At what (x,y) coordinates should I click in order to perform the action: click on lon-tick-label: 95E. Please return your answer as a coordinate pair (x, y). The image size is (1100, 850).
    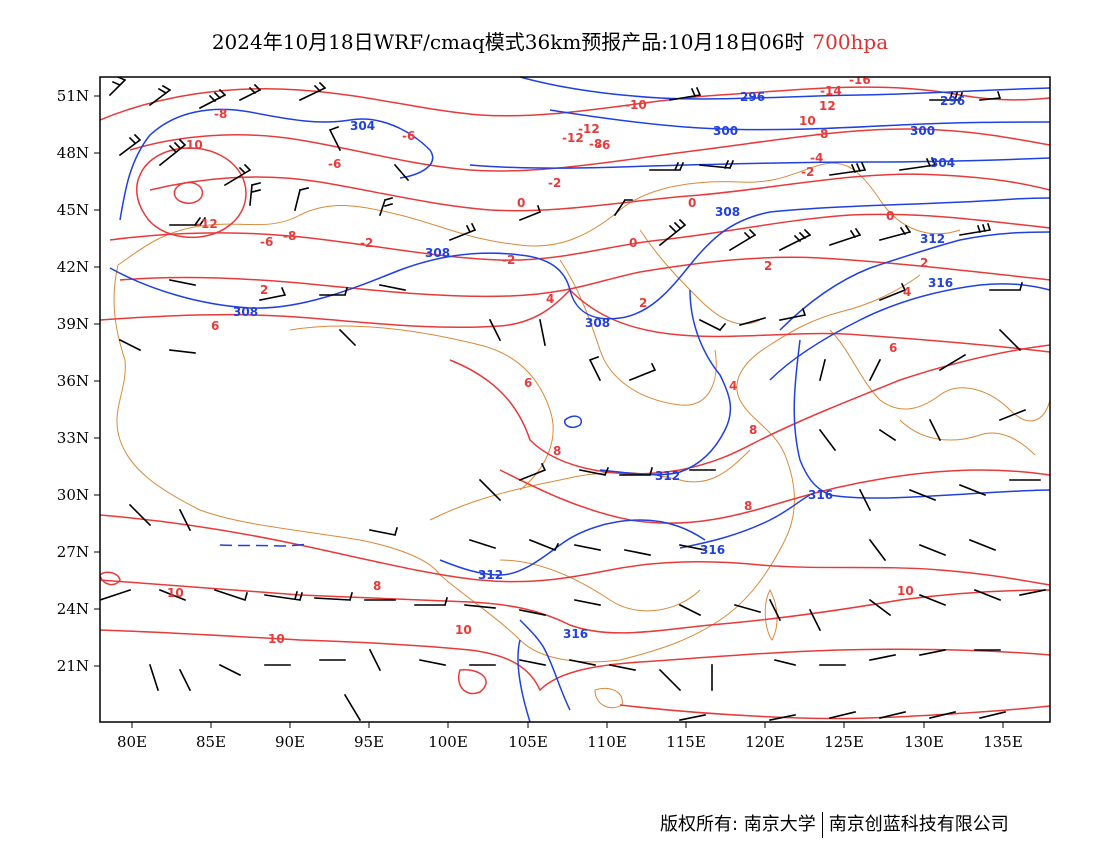
    Looking at the image, I should click on (369, 742).